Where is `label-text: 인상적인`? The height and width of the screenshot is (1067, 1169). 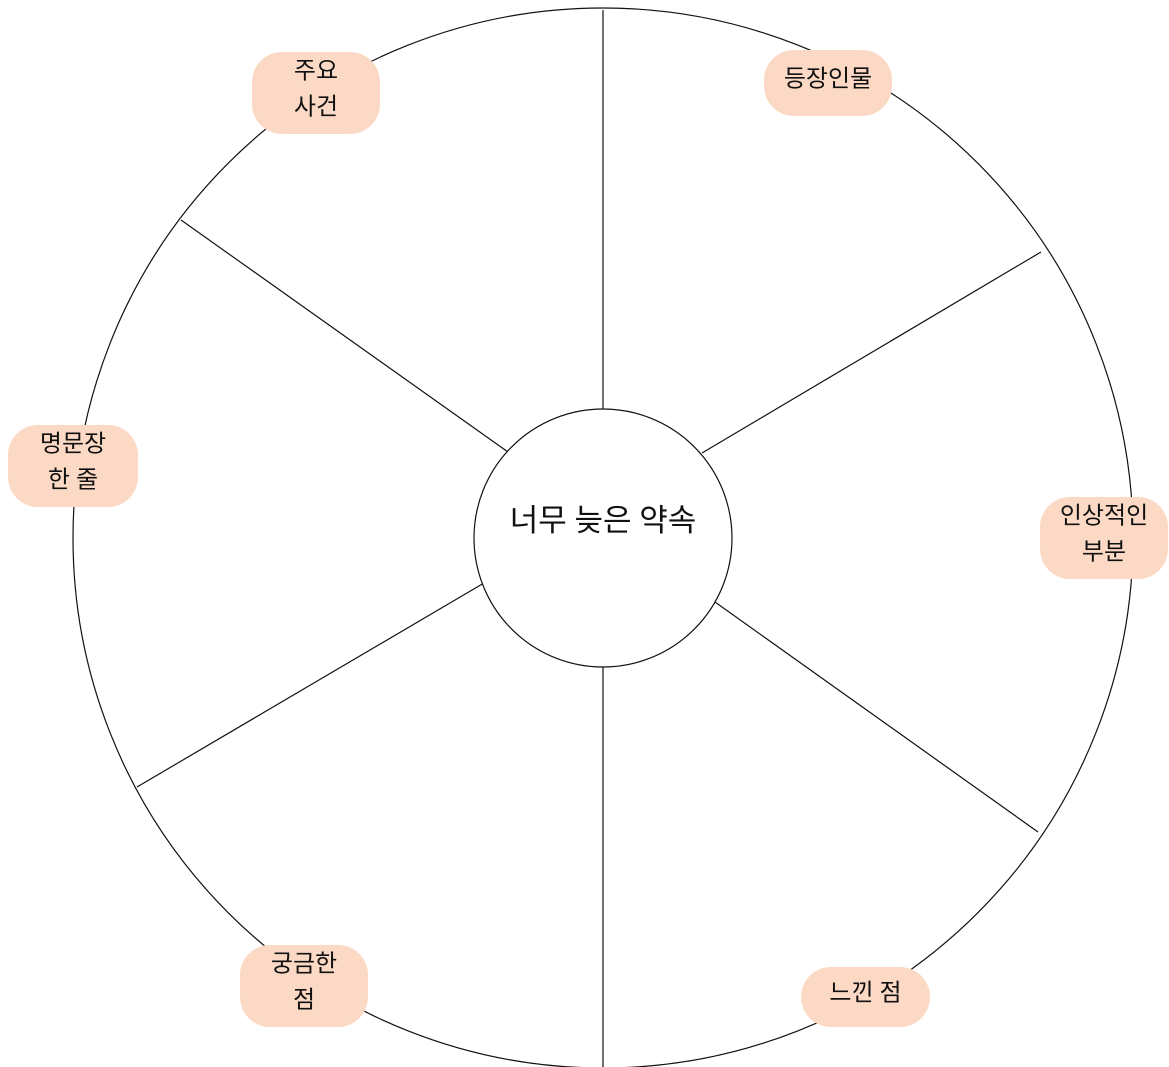
label-text: 인상적인 is located at coordinates (1104, 516).